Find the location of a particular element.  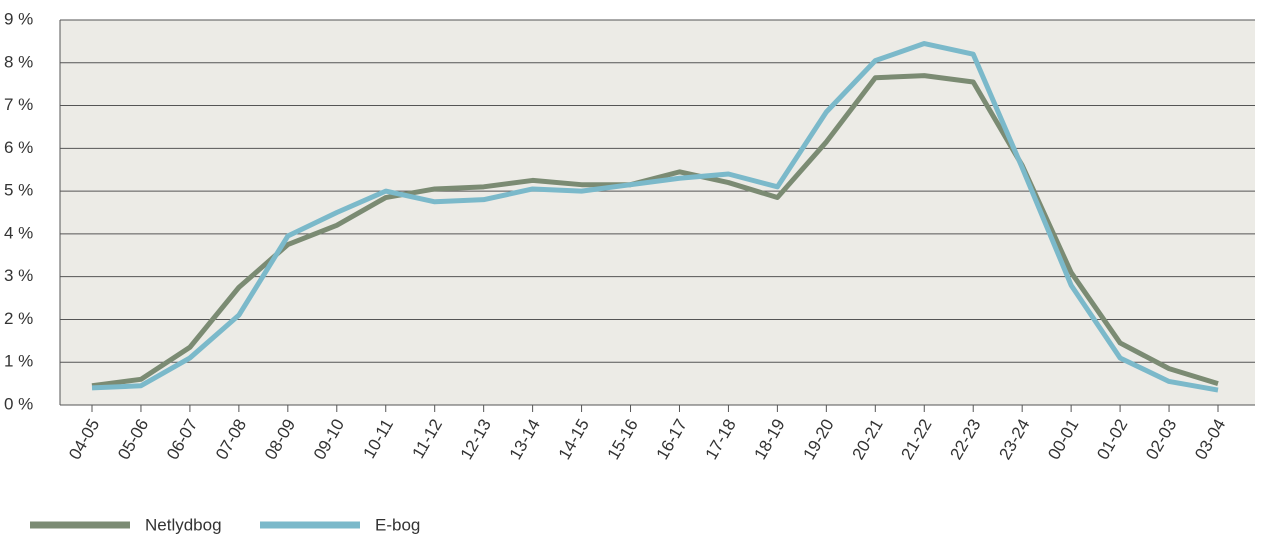

y-tick-label: 6 % is located at coordinates (18, 147).